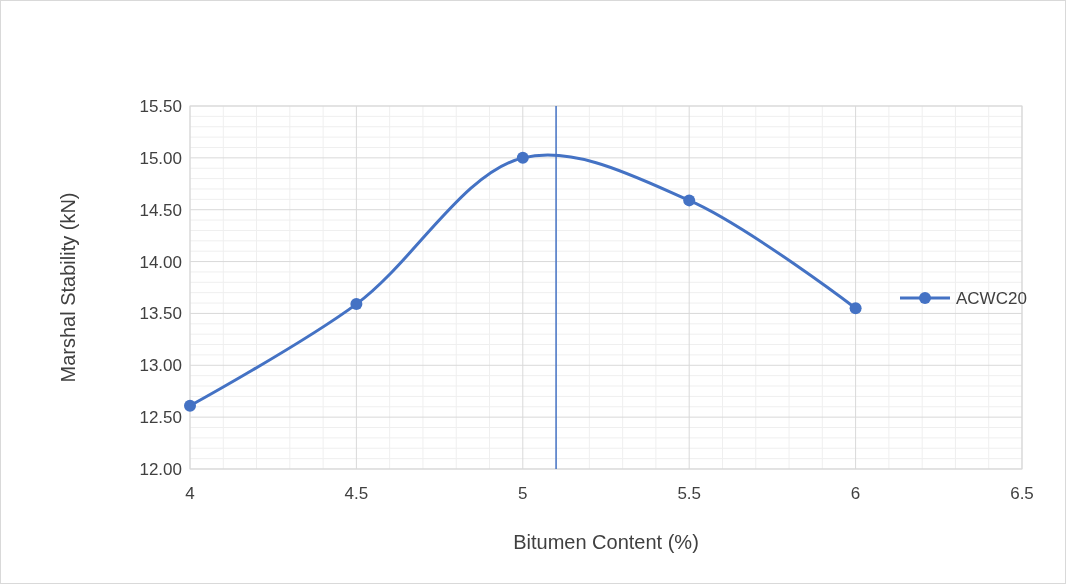 This screenshot has height=584, width=1066. Describe the element at coordinates (160, 469) in the screenshot. I see `y-tick-label: 12.00` at that location.